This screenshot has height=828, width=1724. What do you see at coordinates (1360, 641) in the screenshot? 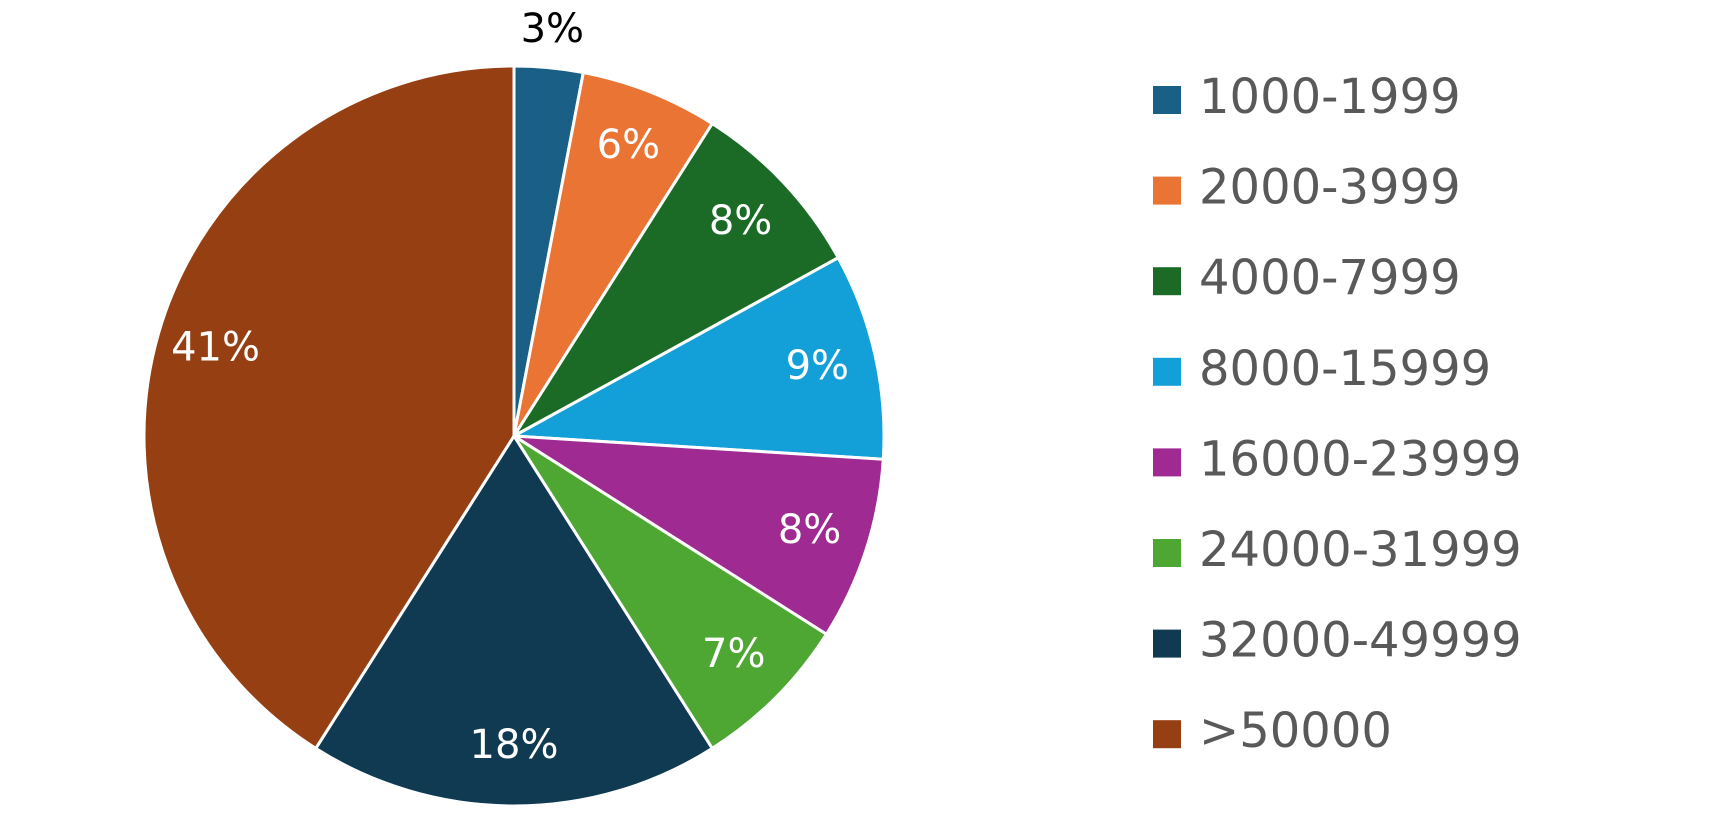
I see `legend-label: 32000-49999` at bounding box center [1360, 641].